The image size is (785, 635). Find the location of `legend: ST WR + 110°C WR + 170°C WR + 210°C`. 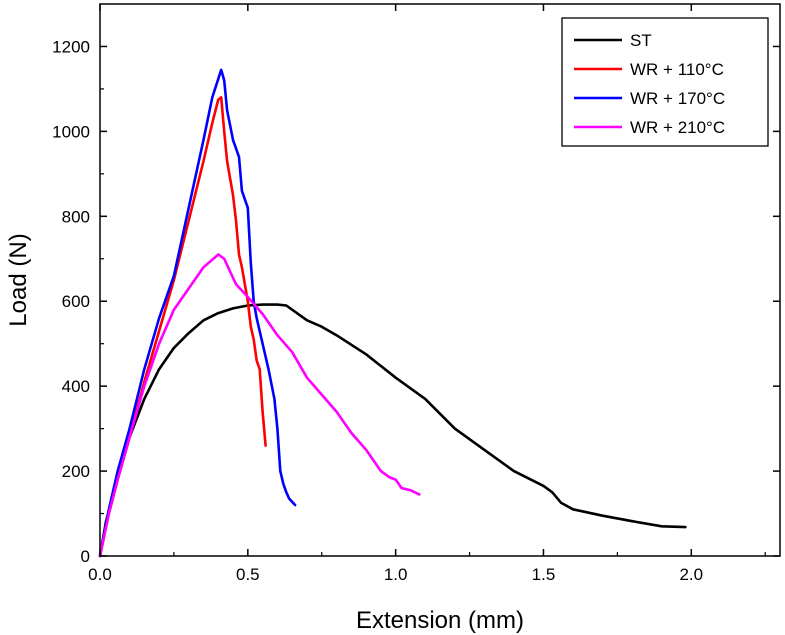

legend: ST WR + 110°C WR + 170°C WR + 210°C is located at coordinates (665, 82).